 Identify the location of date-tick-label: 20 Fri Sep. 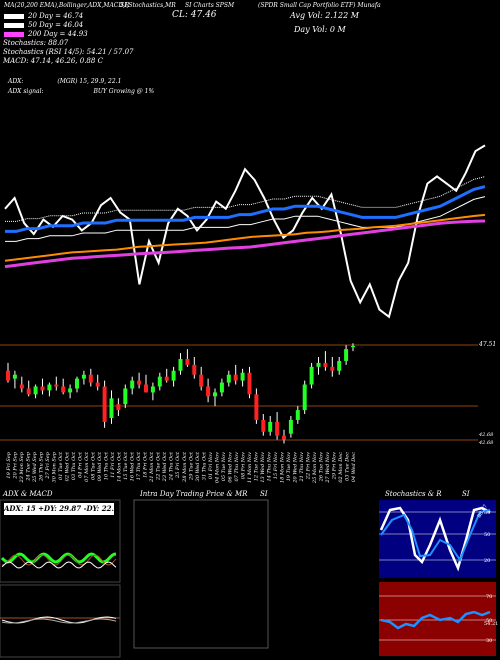
(16, 465).